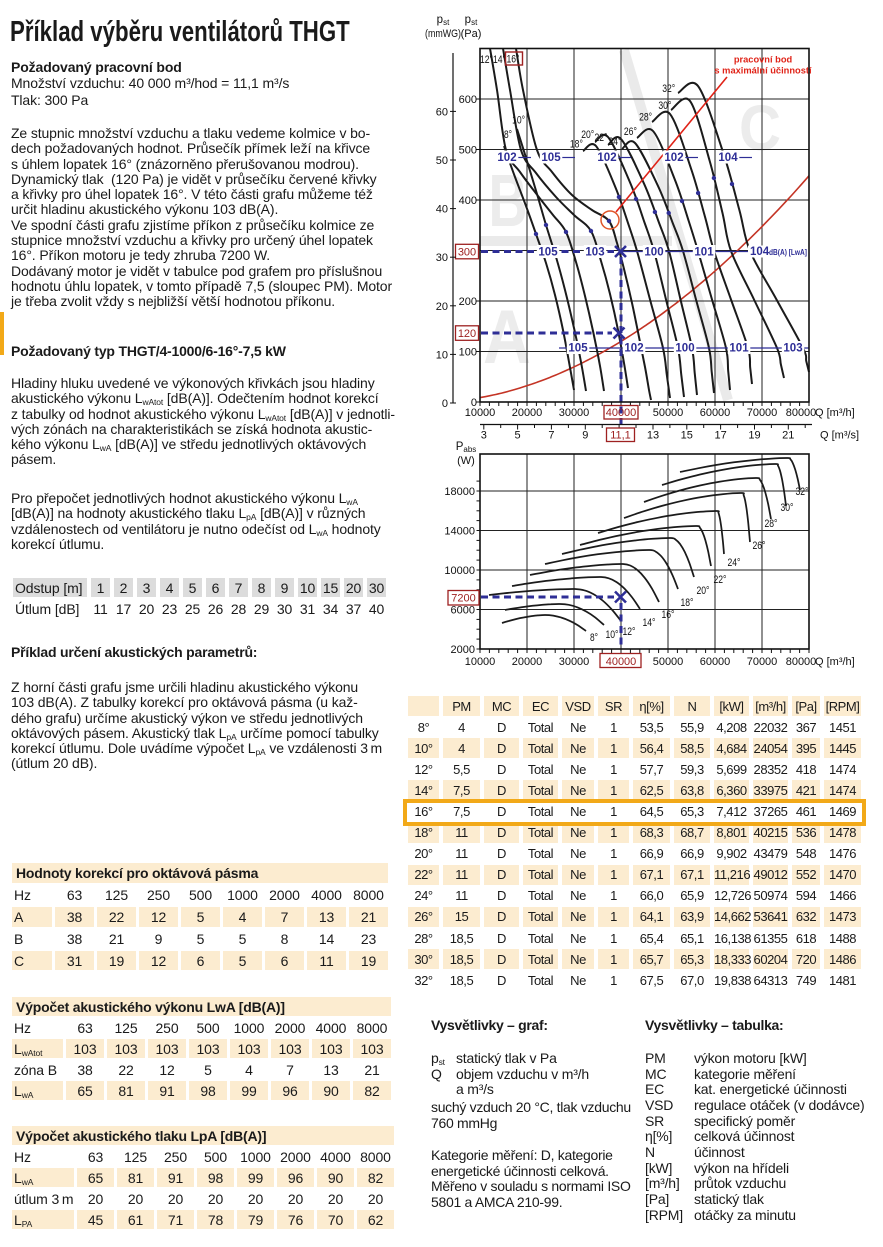 Image resolution: width=883 pixels, height=1247 pixels. What do you see at coordinates (620, 436) in the screenshot?
I see `svg-text: 11,1` at bounding box center [620, 436].